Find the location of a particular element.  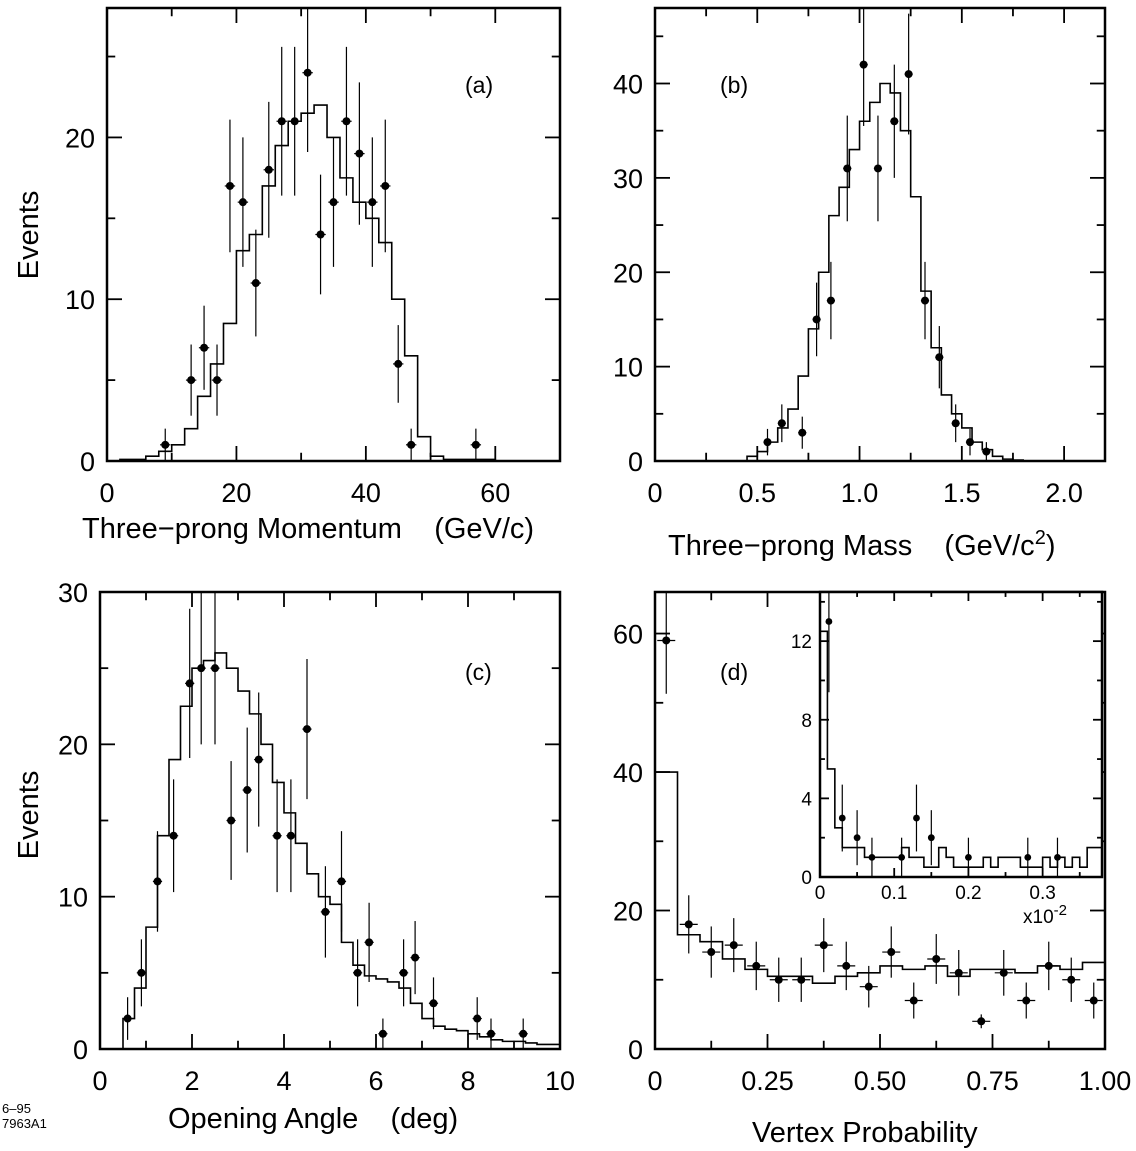

panel-d-inset-xtick-label-0: 0 is located at coordinates (820, 893).